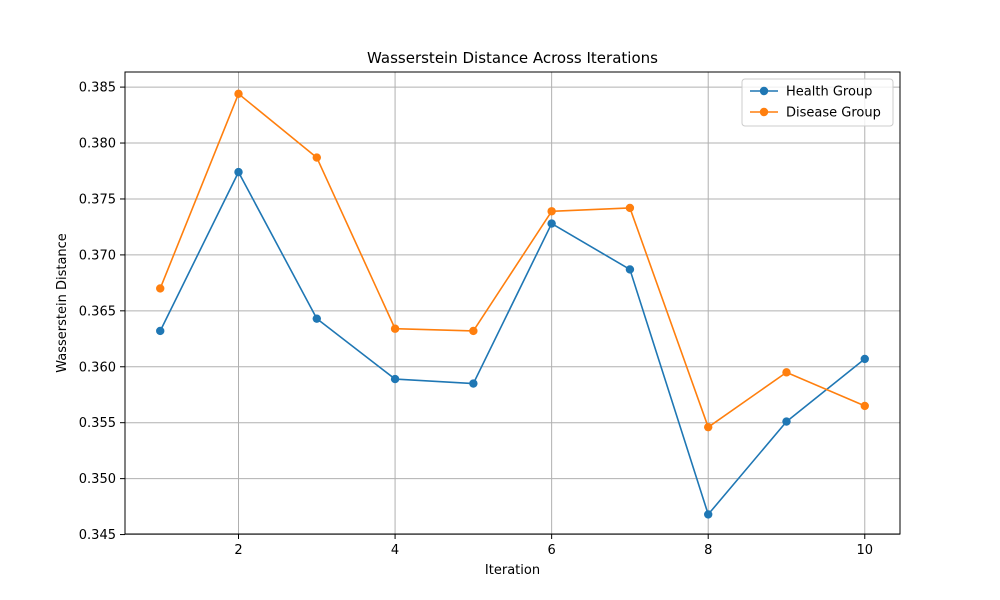 The height and width of the screenshot is (600, 1000). Describe the element at coordinates (97, 311) in the screenshot. I see `y-tick-label: 0.365` at that location.